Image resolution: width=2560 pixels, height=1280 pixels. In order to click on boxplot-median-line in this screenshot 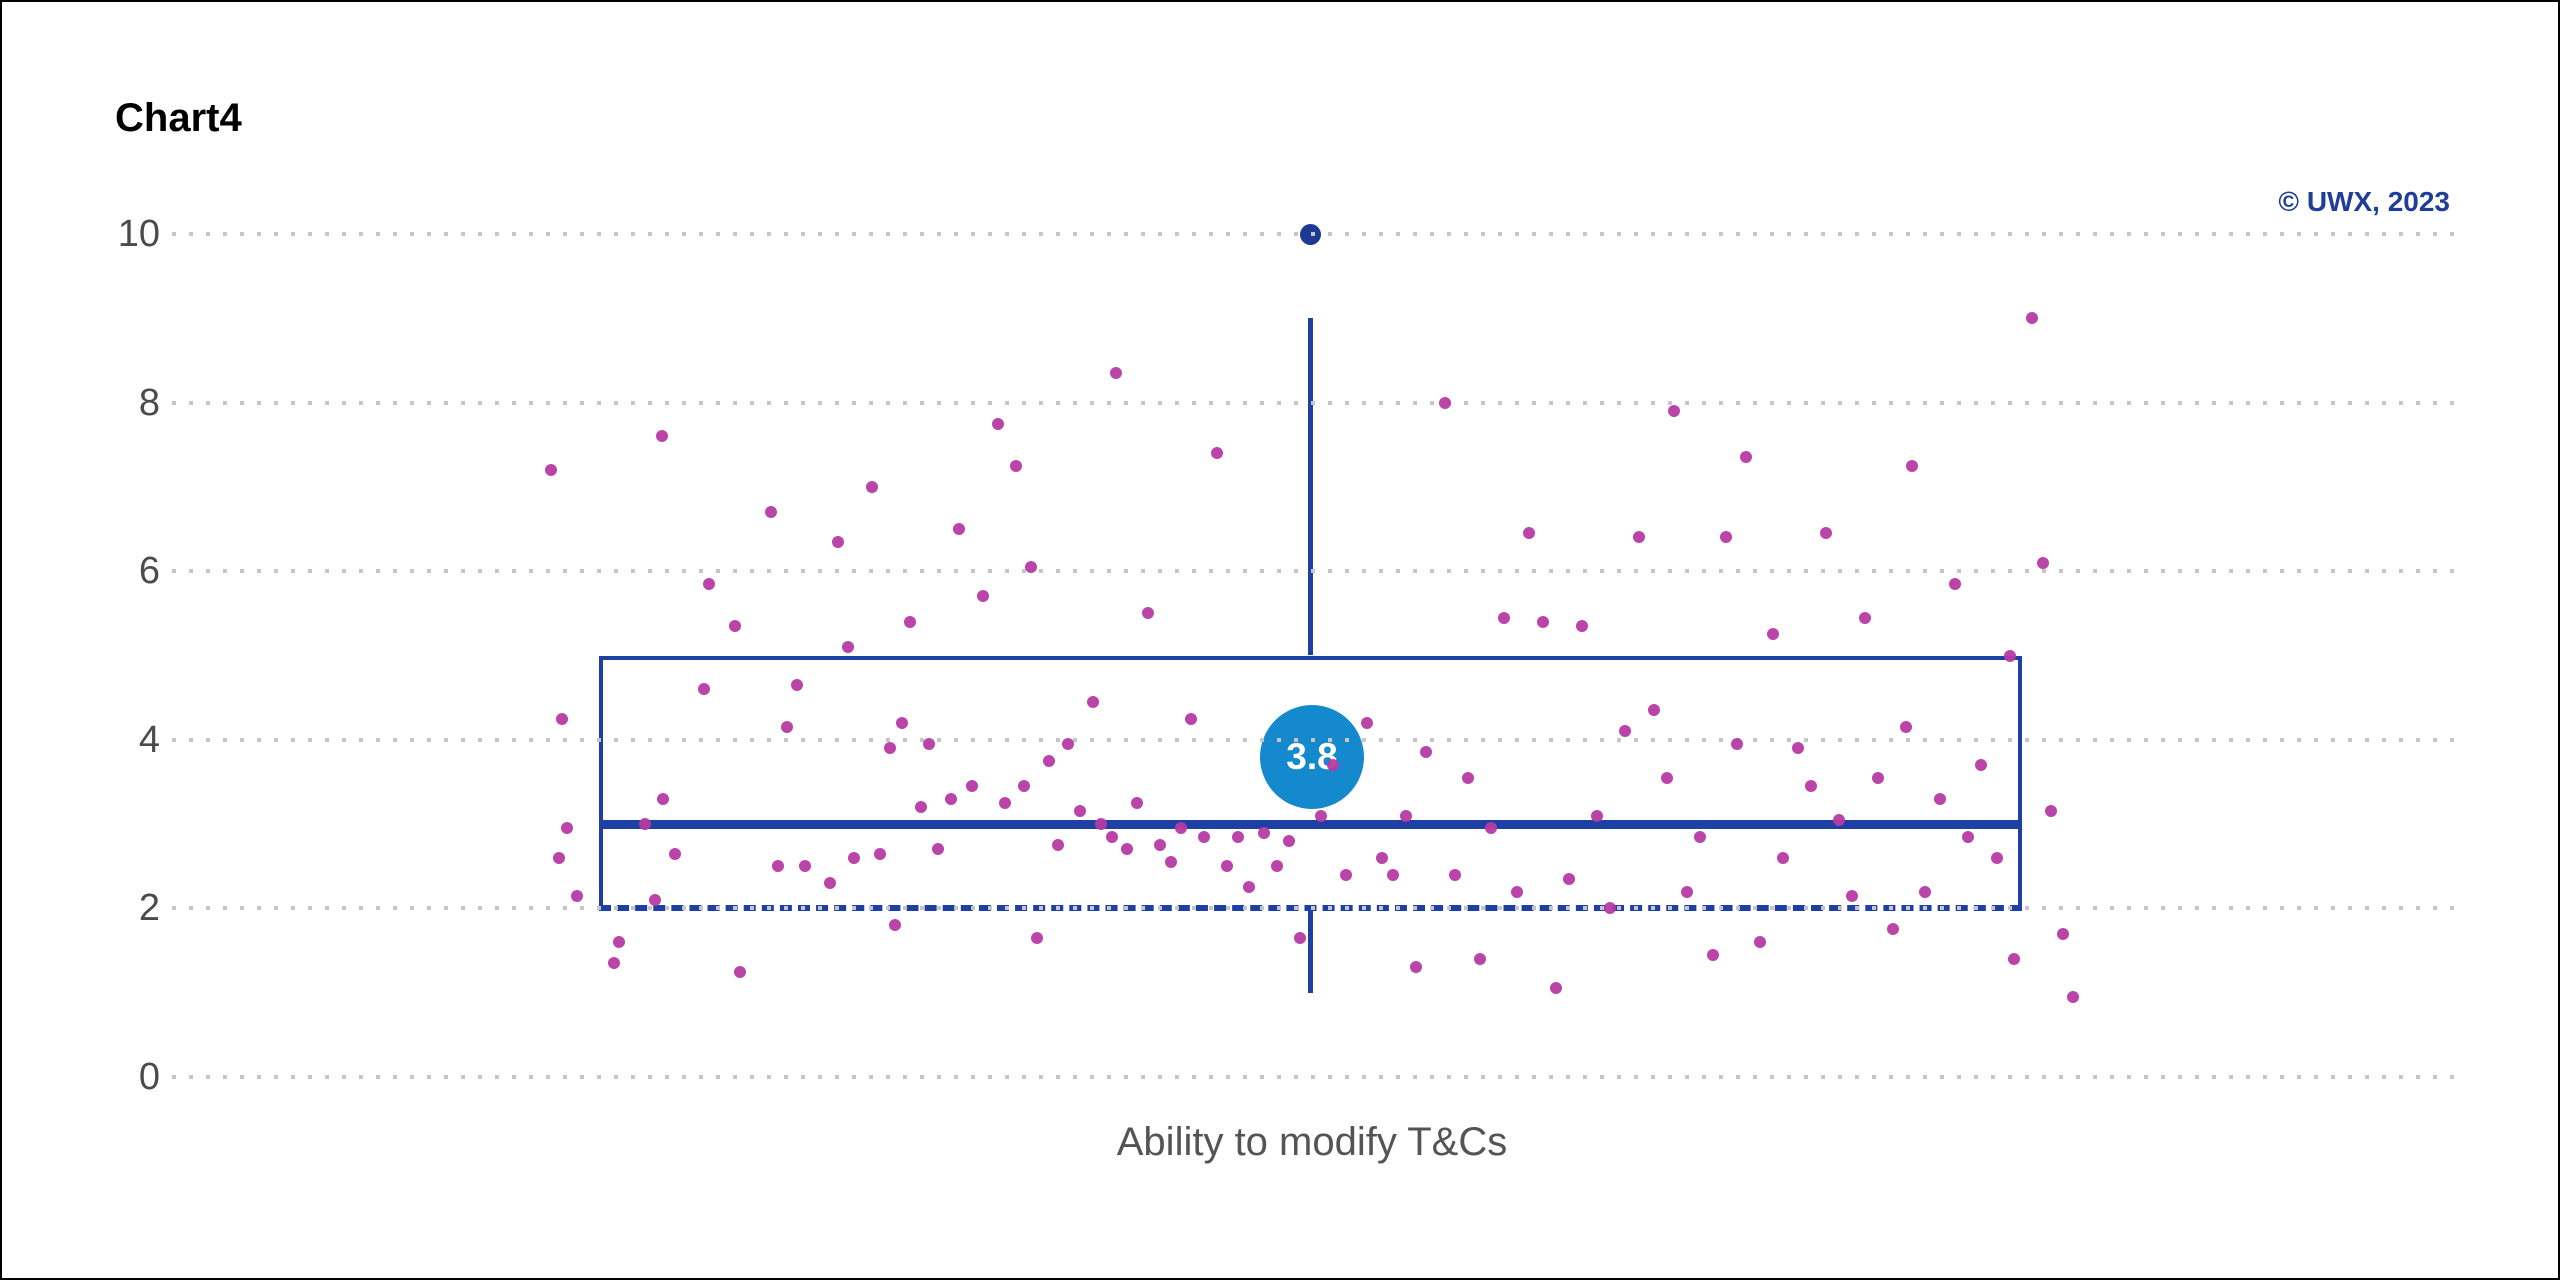, I will do `click(1310, 825)`.